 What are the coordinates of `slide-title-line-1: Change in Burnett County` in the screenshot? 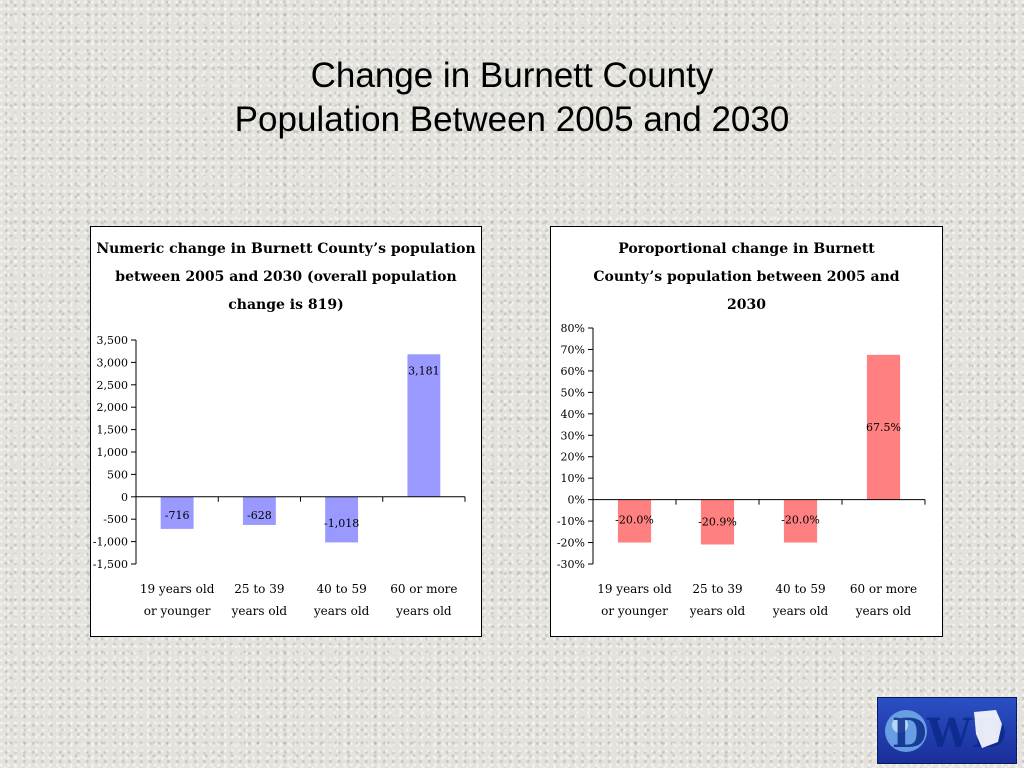 It's located at (512, 75).